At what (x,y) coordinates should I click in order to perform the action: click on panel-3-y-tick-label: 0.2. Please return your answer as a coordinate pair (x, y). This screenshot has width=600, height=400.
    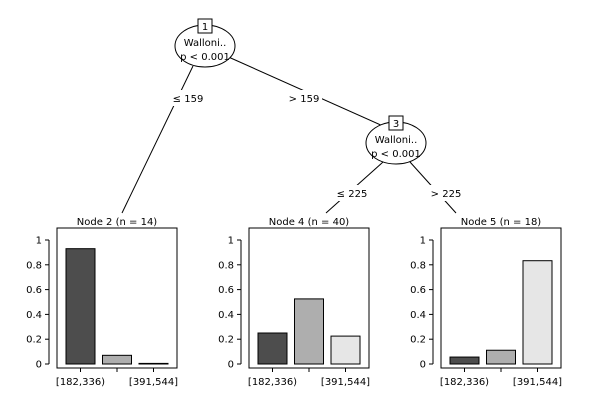
    Looking at the image, I should click on (418, 340).